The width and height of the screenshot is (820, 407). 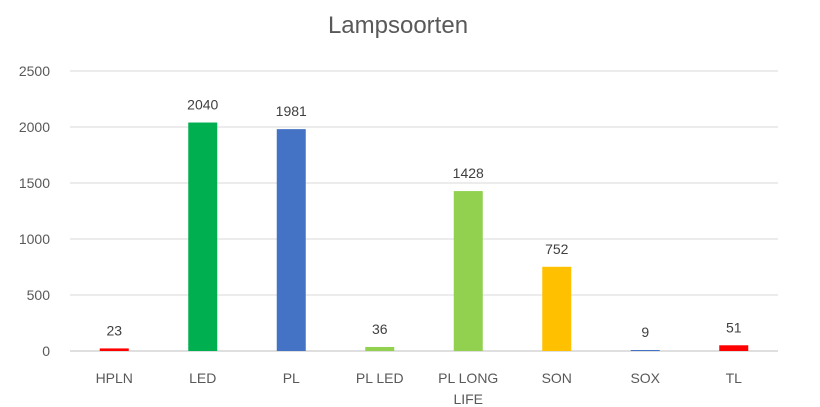 What do you see at coordinates (34, 127) in the screenshot?
I see `y-tick-label: 2000` at bounding box center [34, 127].